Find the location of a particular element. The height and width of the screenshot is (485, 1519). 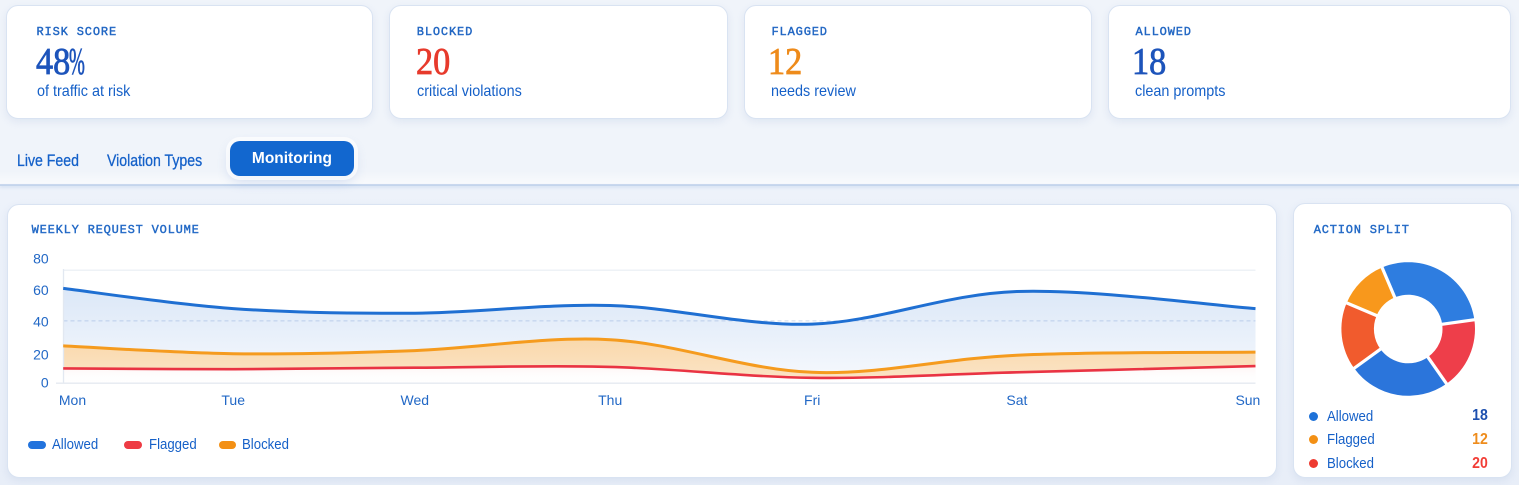

svg-text: Fri is located at coordinates (812, 400).